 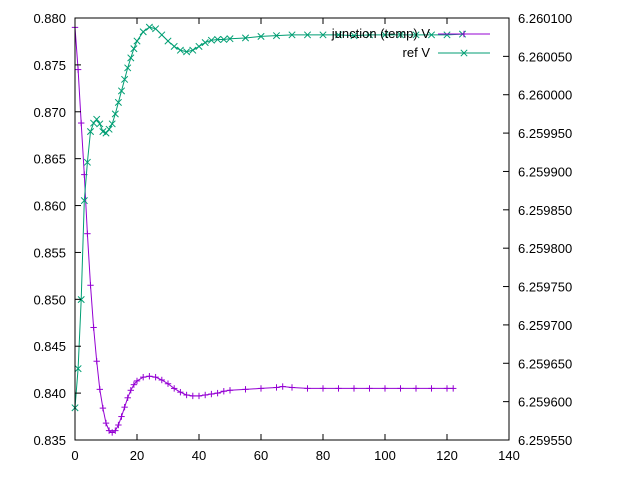 What do you see at coordinates (545, 210) in the screenshot?
I see `y2-tick-label: 6.259850` at bounding box center [545, 210].